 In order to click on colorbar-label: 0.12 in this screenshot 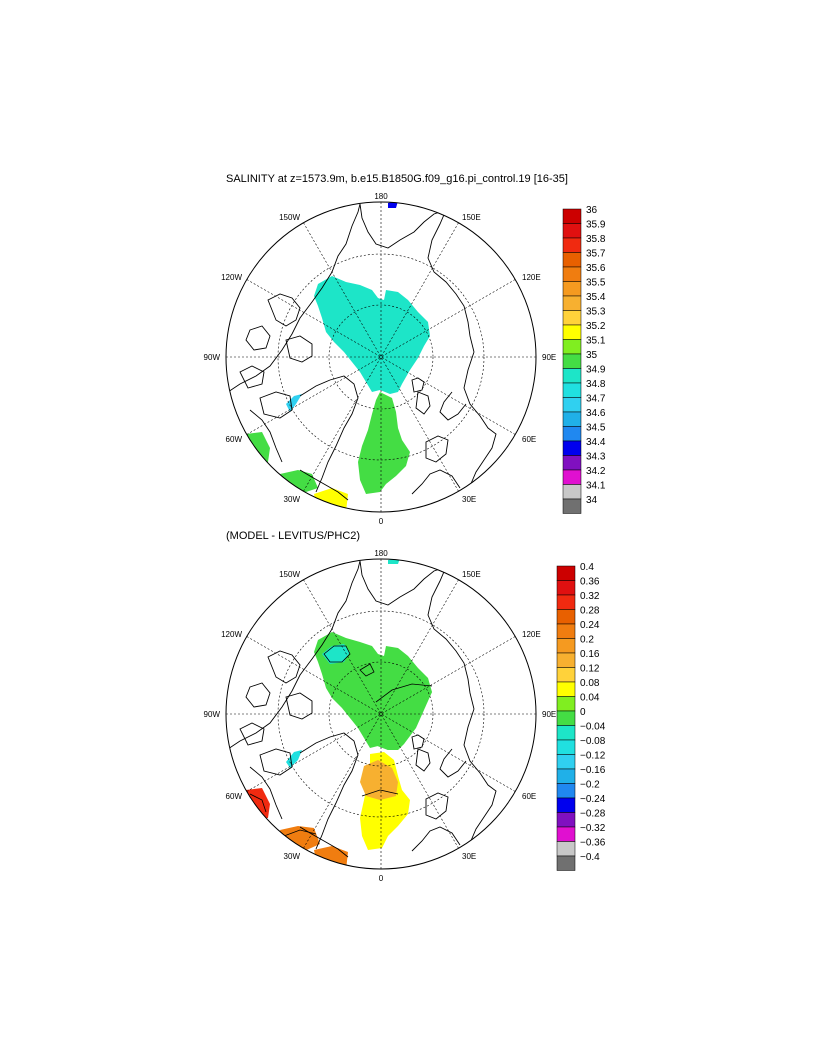, I will do `click(590, 669)`.